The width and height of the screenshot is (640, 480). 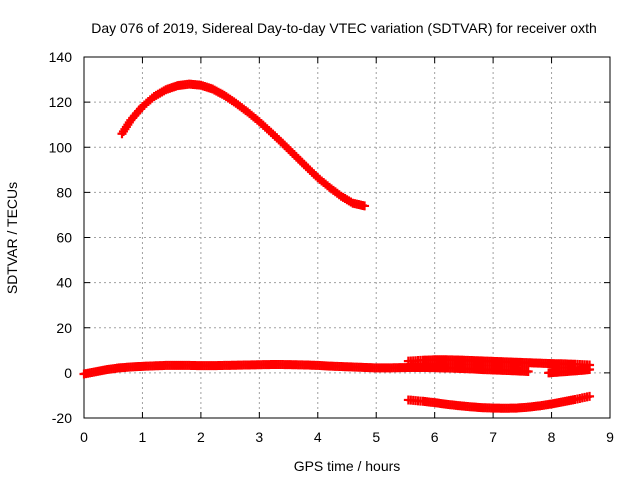 What do you see at coordinates (62, 418) in the screenshot?
I see `y-tick-label: -20` at bounding box center [62, 418].